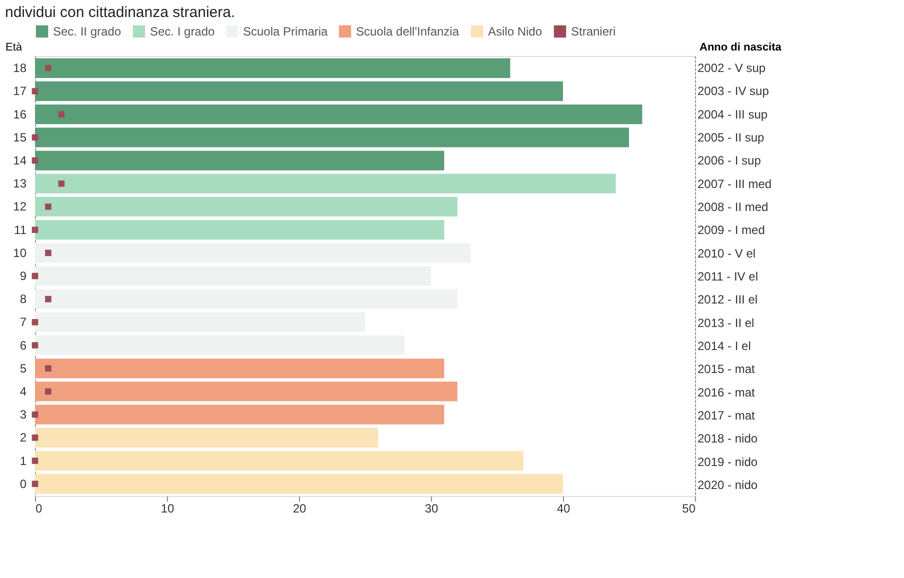 This screenshot has height=578, width=904. I want to click on y2-tick-label: 2015 - mat, so click(727, 369).